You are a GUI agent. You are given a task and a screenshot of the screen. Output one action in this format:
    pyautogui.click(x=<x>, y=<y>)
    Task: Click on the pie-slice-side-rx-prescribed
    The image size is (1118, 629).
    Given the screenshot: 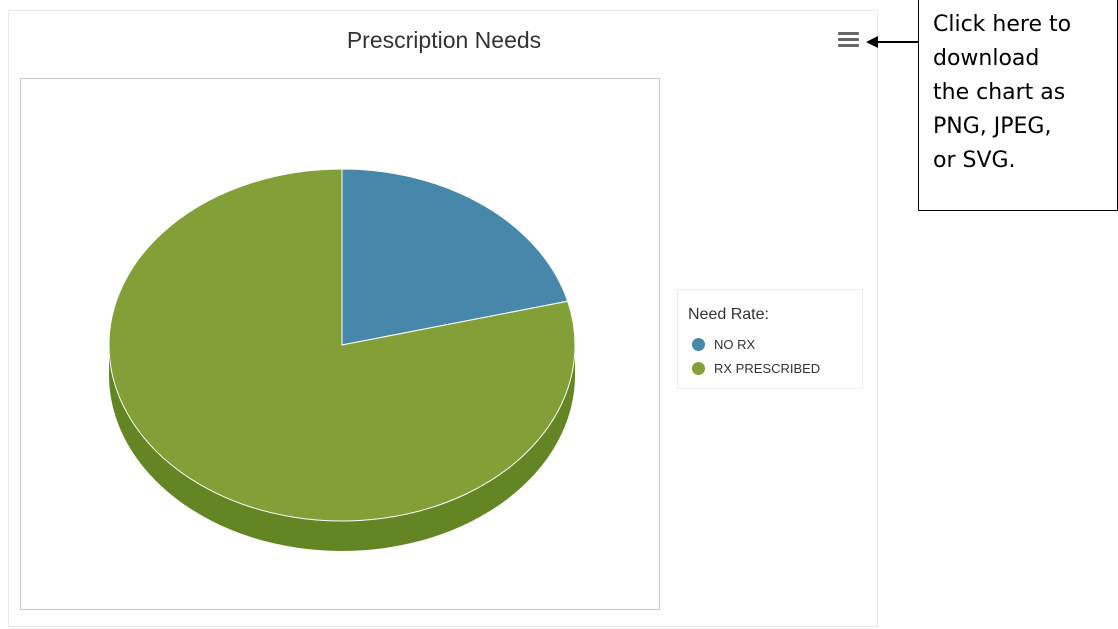 What is the action you would take?
    pyautogui.click(x=342, y=448)
    